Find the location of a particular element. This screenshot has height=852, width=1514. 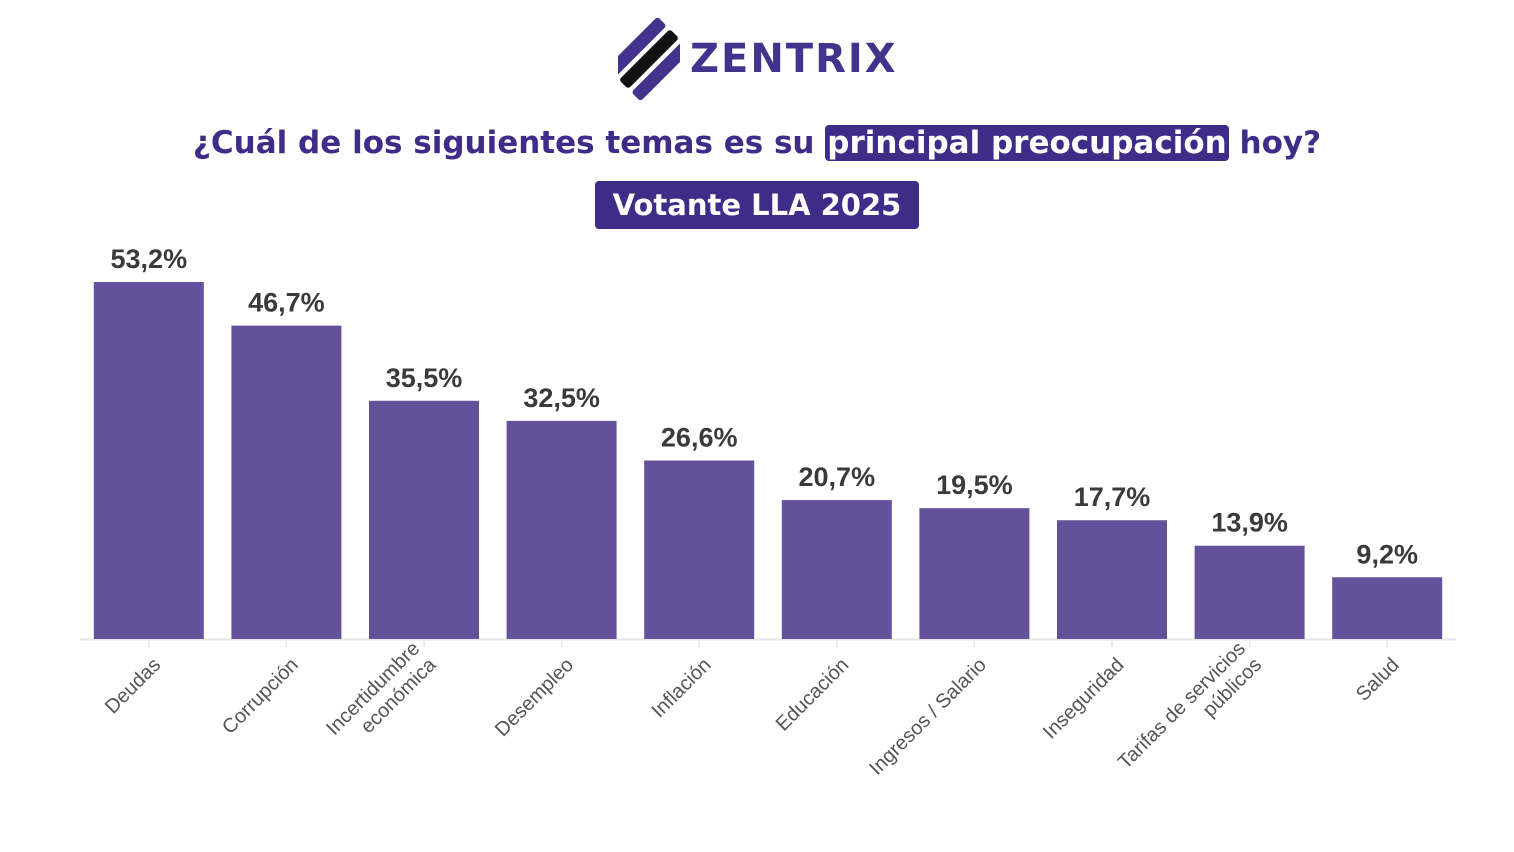

x-tick-label: Corrupción is located at coordinates (260, 696).